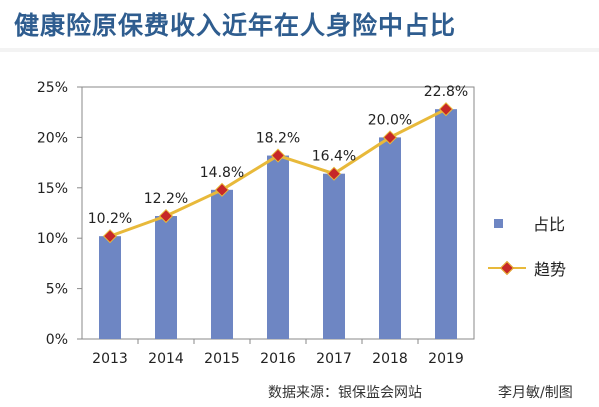  I want to click on chart-credit: 李月敏/制图, so click(535, 393).